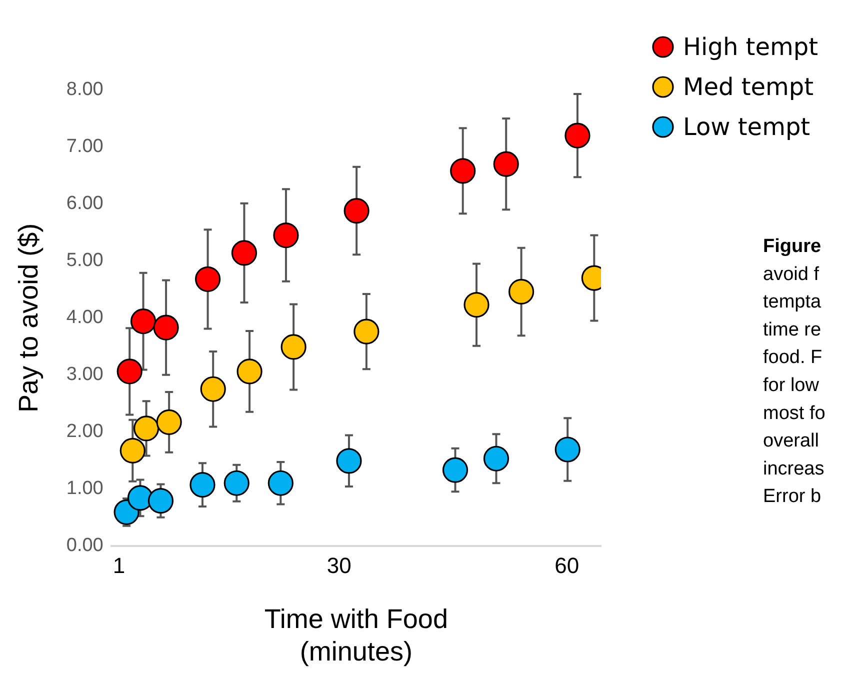  I want to click on y-tick-label: 7.00, so click(85, 147).